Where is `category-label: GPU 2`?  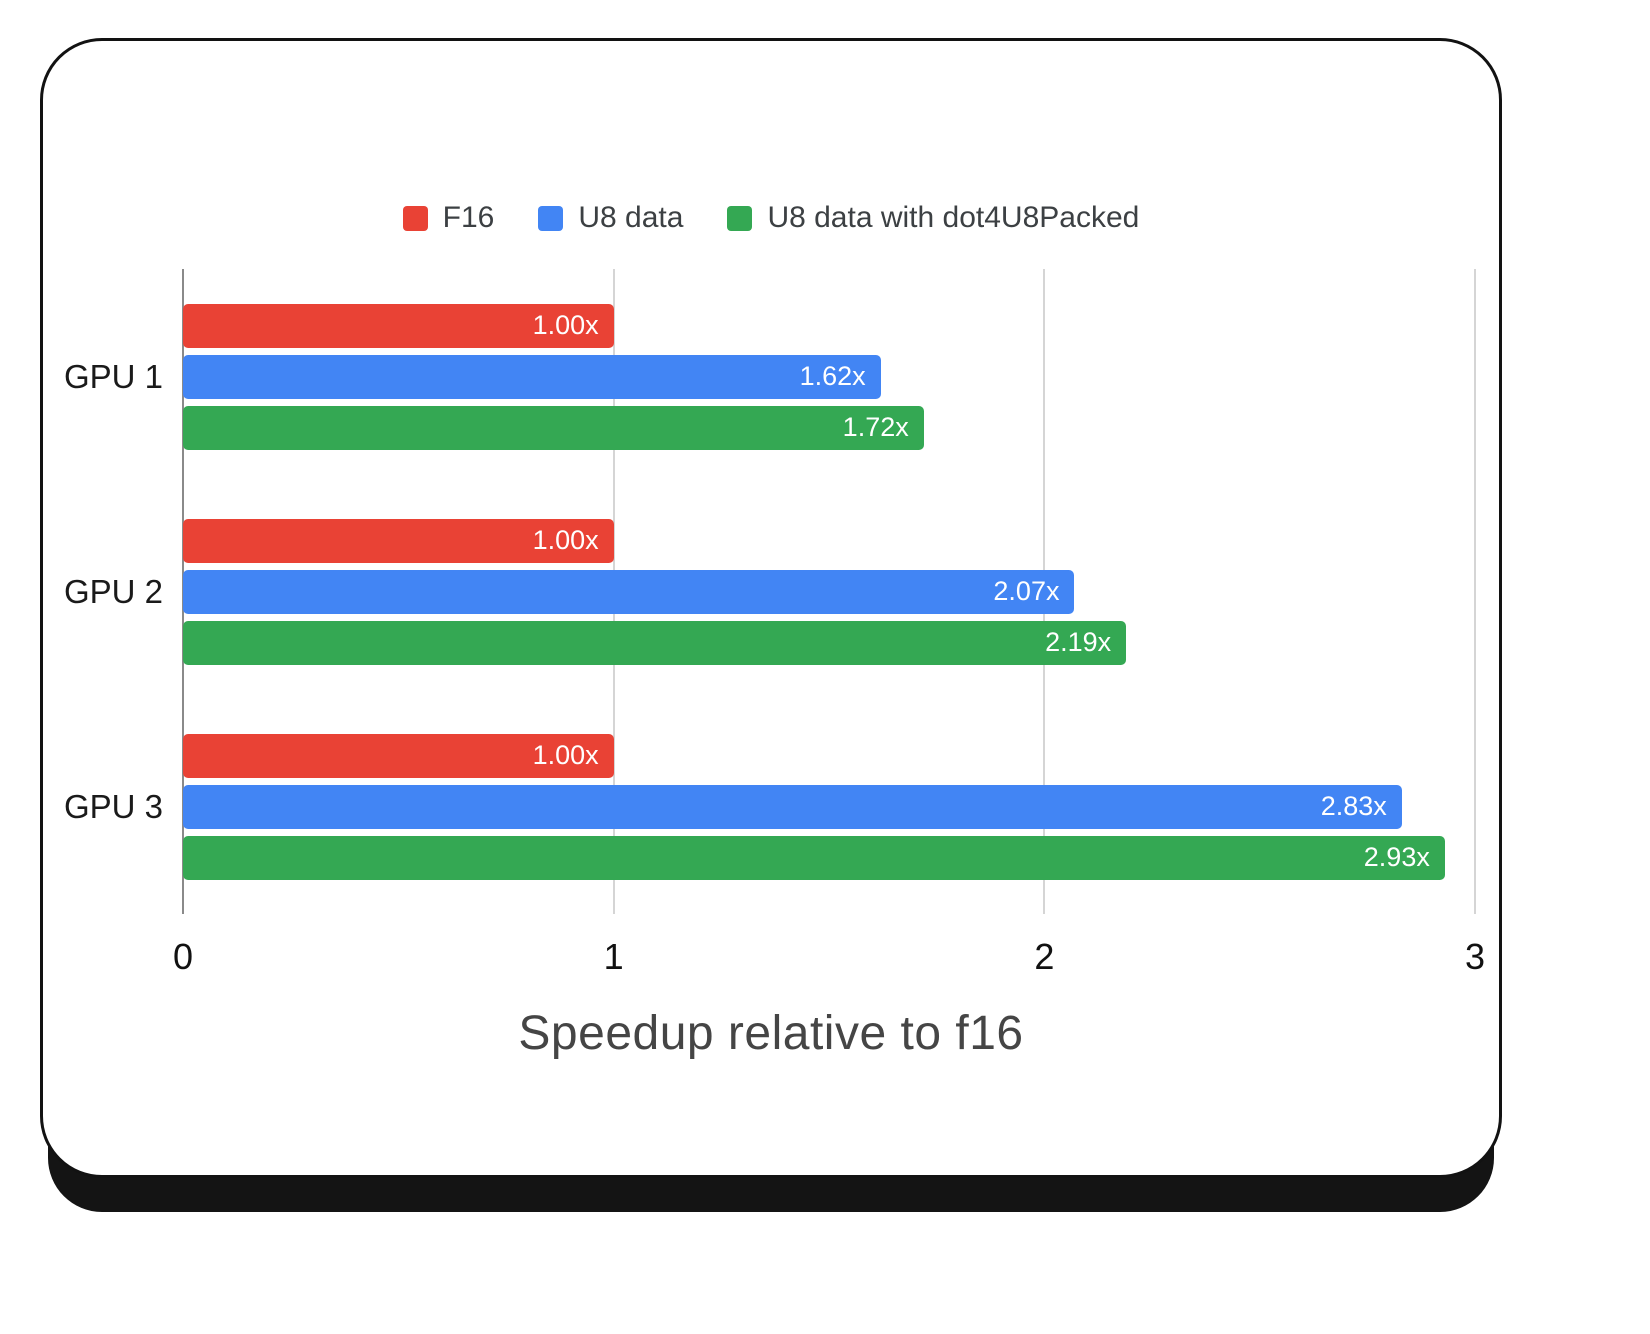
category-label: GPU 2 is located at coordinates (113, 591).